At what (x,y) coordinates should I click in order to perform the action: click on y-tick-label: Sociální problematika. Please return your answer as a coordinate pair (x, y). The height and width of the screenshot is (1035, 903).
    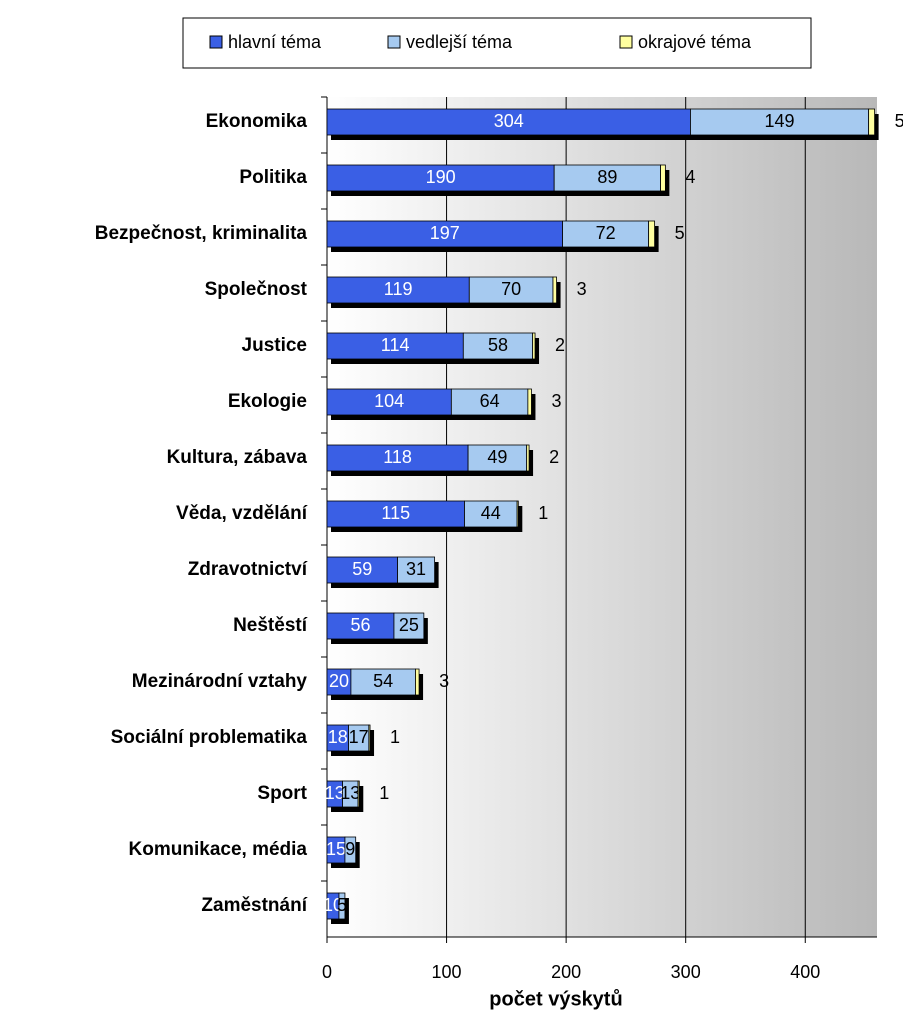
    Looking at the image, I should click on (209, 737).